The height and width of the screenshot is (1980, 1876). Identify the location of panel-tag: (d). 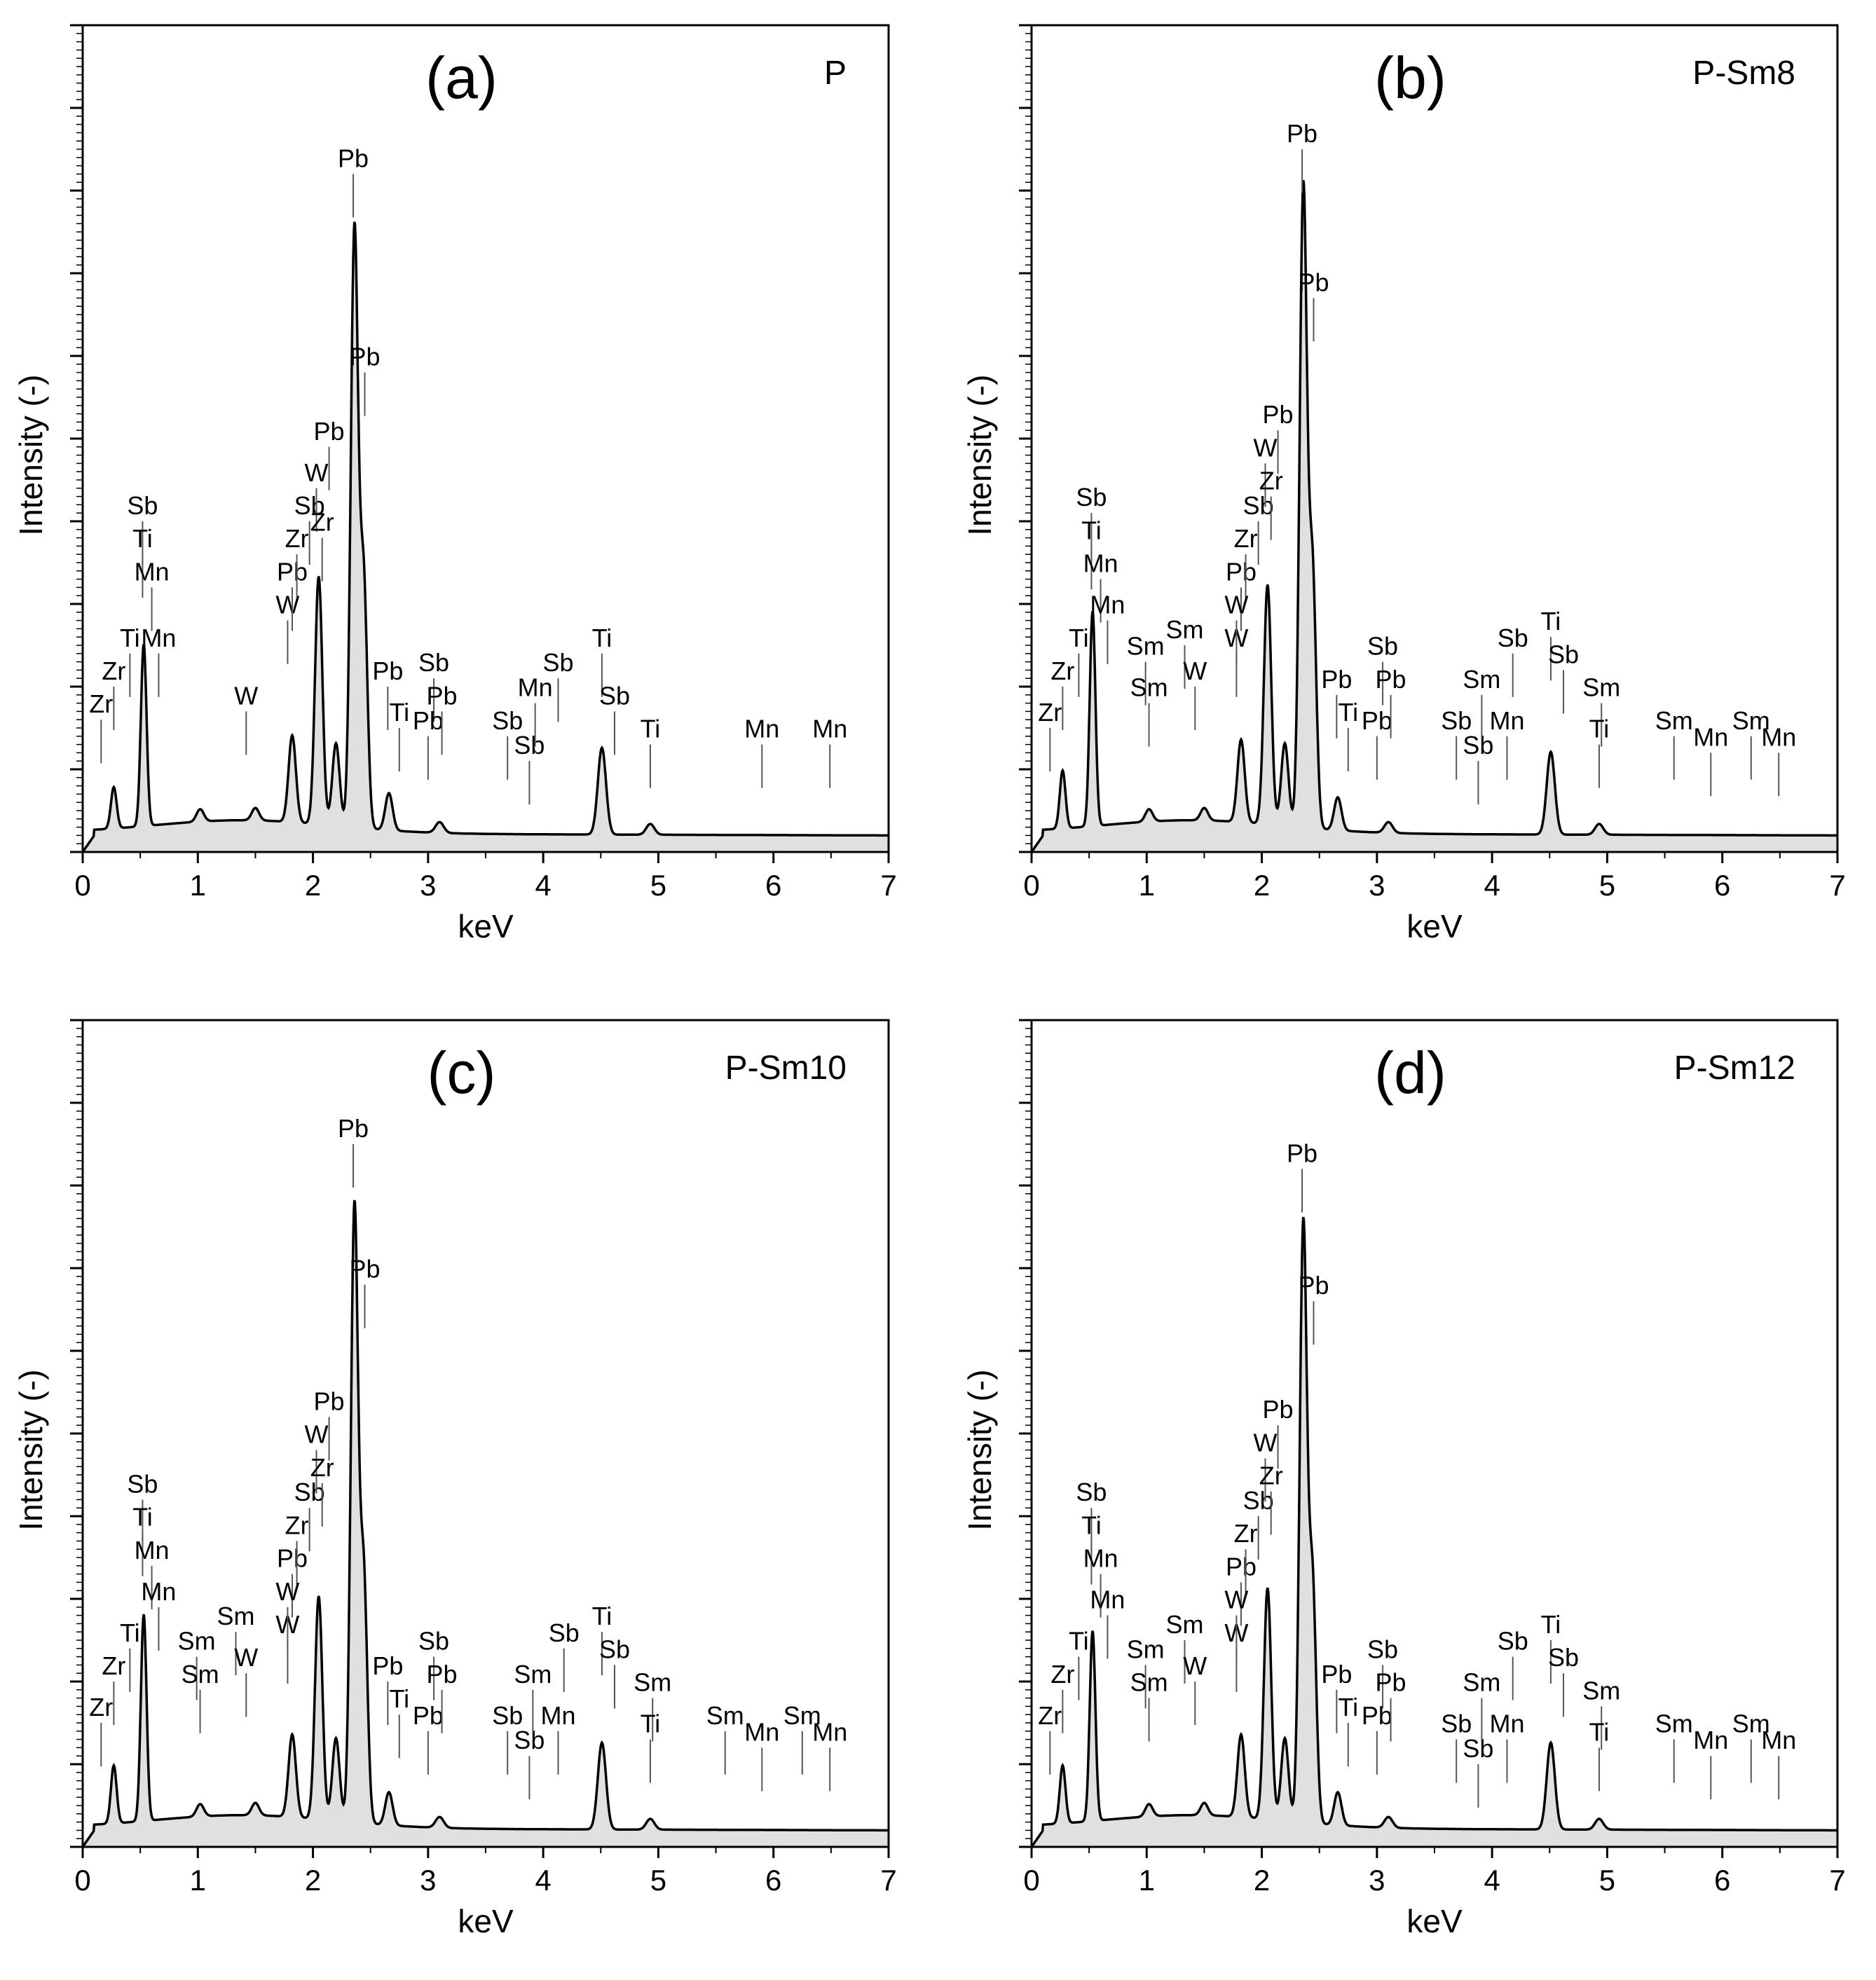
(1410, 1073).